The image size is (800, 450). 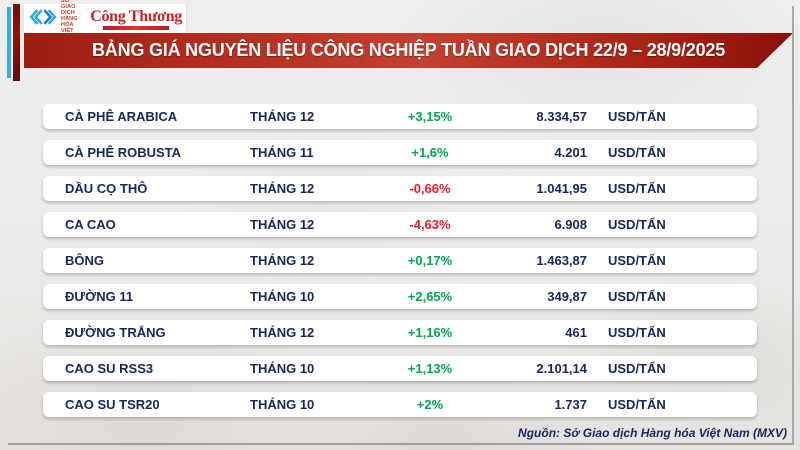 I want to click on table-row: ĐƯỜNG 11 THÁNG 10 +2,65% 349,87 USD/TẤN, so click(x=400, y=296).